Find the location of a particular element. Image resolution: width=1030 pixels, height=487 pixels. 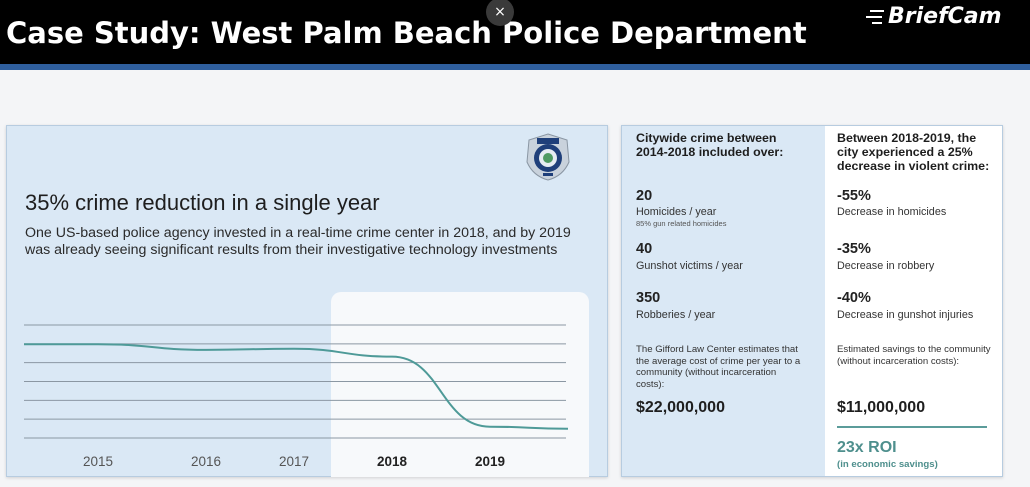

police-badge-icon is located at coordinates (548, 157).